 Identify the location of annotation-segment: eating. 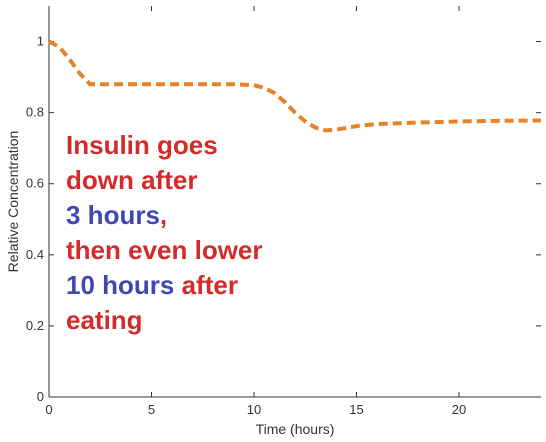
(104, 320).